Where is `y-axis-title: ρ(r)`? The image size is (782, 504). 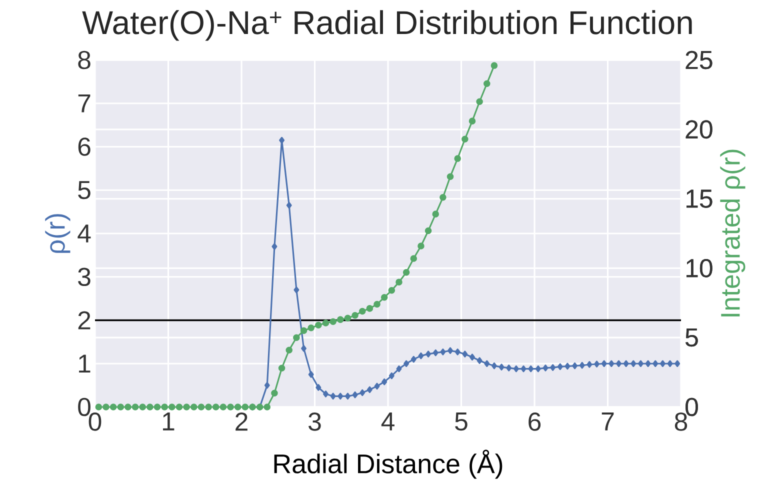
y-axis-title: ρ(r) is located at coordinates (57, 233).